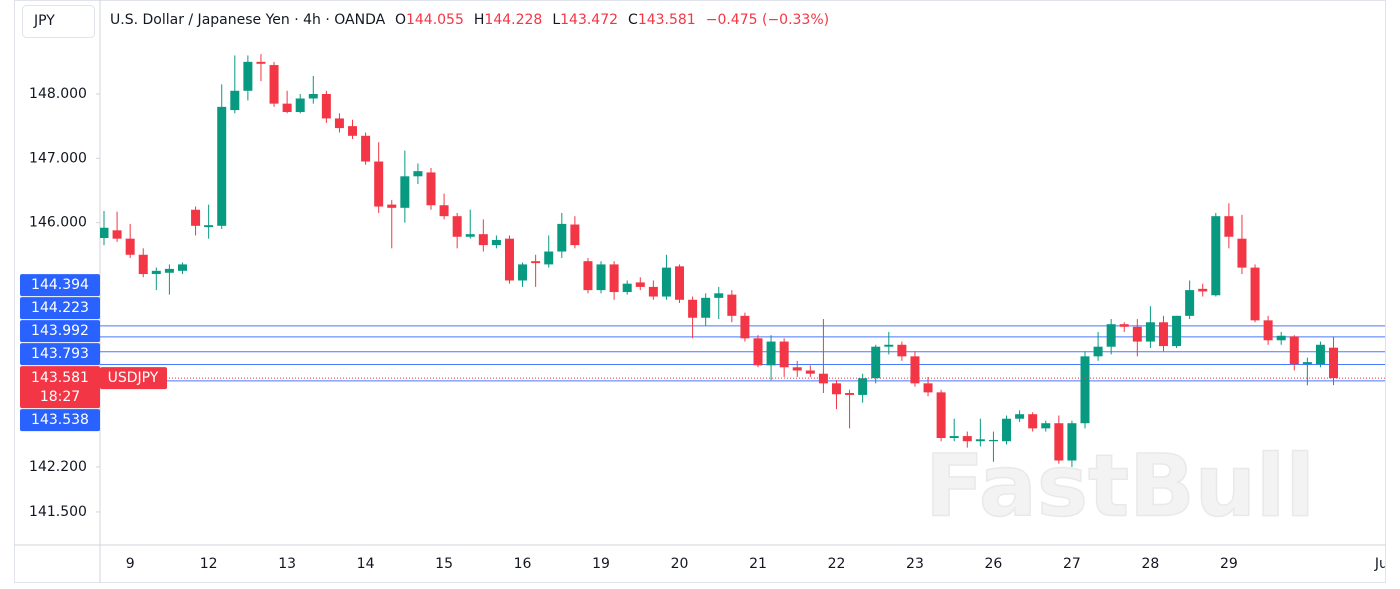 The width and height of the screenshot is (1400, 589). Describe the element at coordinates (58, 158) in the screenshot. I see `y-tick-label: 147.000` at that location.